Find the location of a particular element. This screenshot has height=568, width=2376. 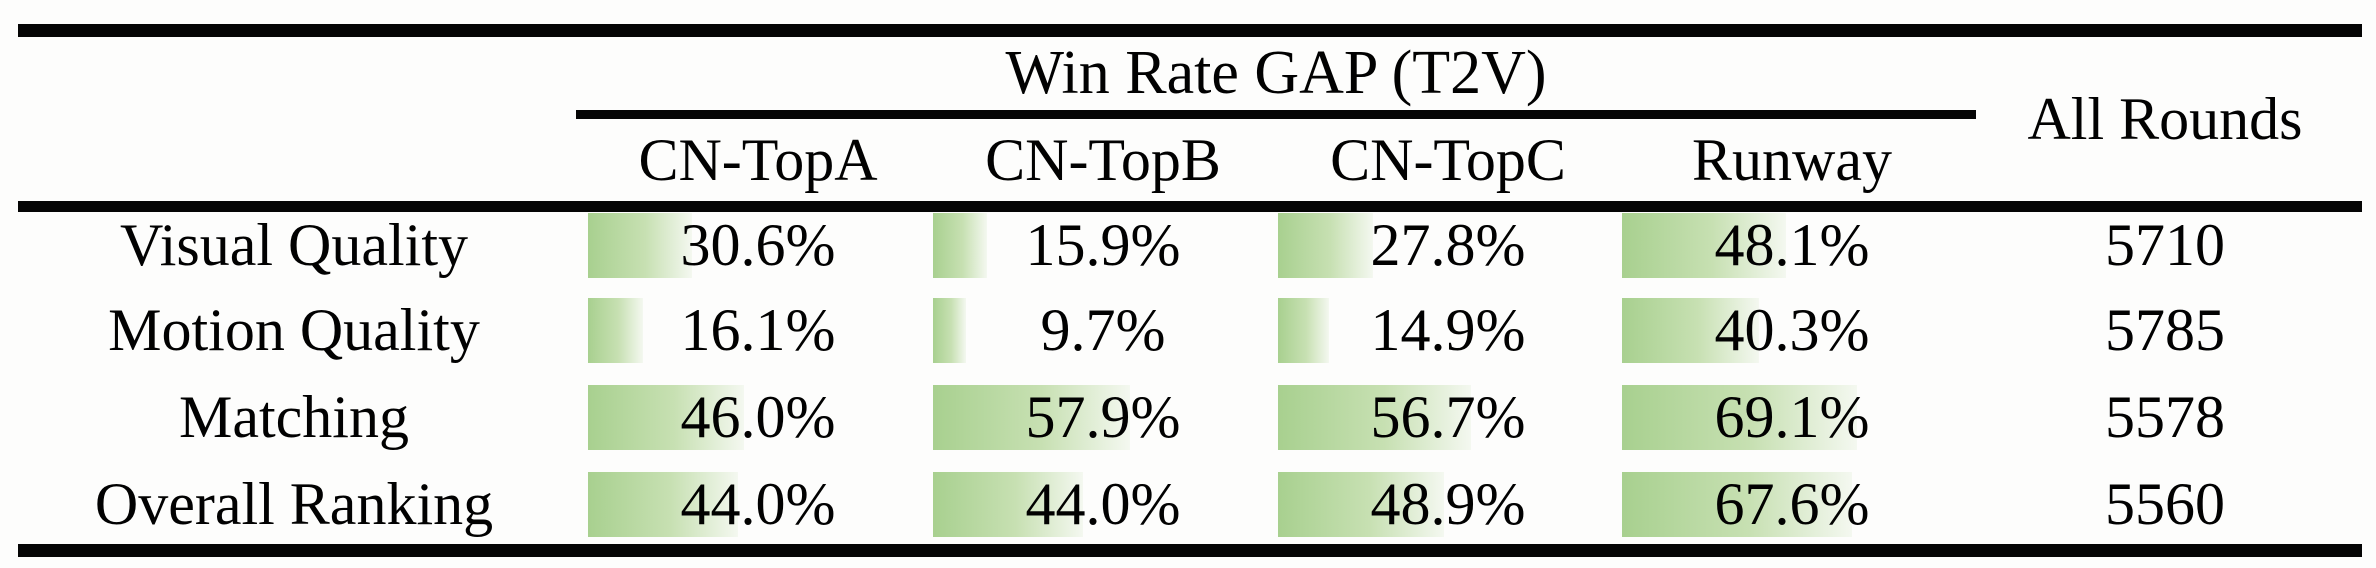

winrate-cell: 14.9% is located at coordinates (1448, 330).